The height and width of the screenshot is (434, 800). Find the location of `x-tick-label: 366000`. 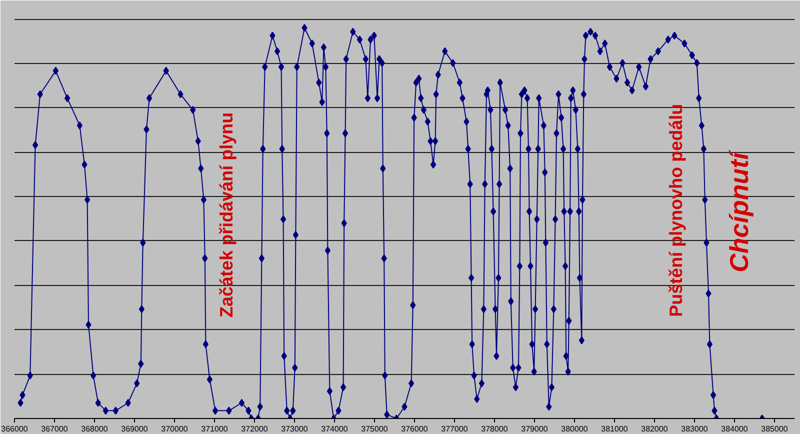

x-tick-label: 366000 is located at coordinates (14, 429).